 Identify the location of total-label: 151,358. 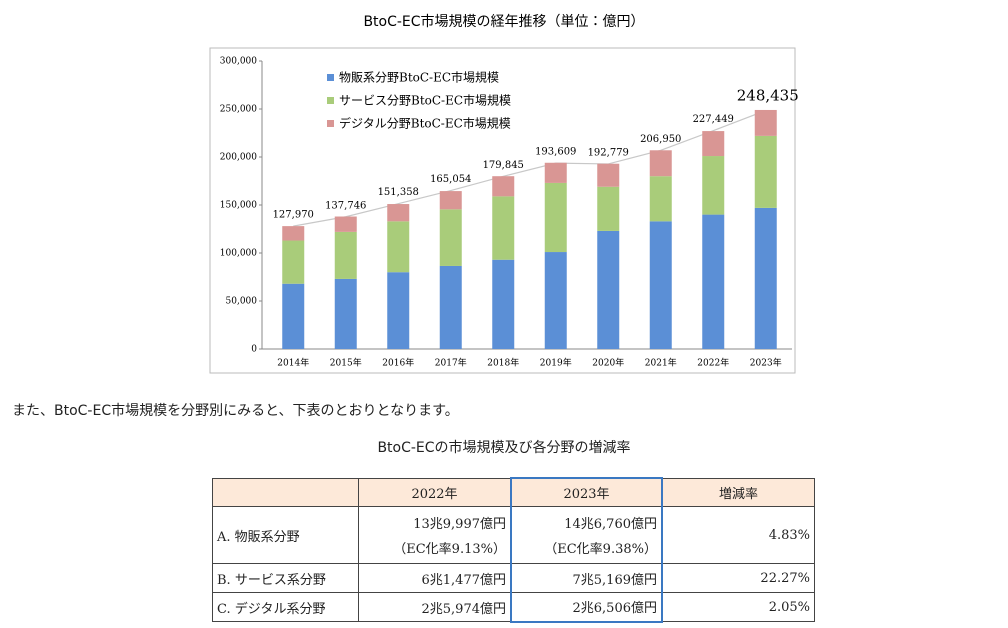
(398, 192).